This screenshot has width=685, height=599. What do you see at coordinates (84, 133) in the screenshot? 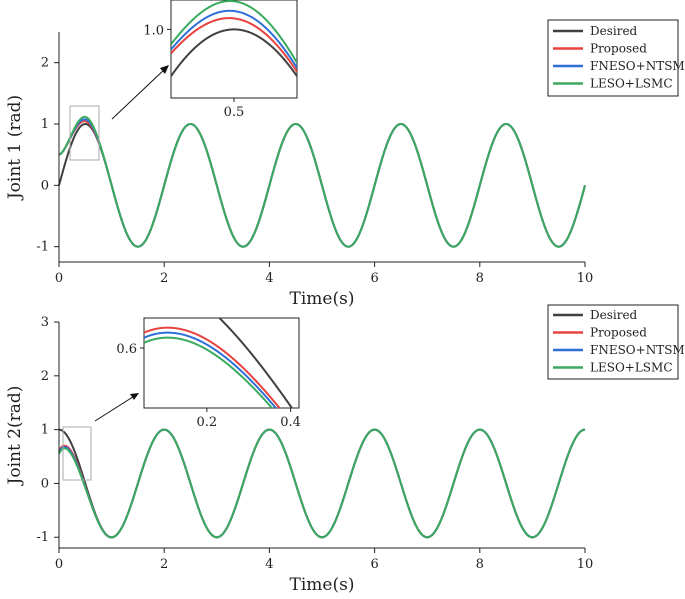
I see `joint1-zoom-box` at bounding box center [84, 133].